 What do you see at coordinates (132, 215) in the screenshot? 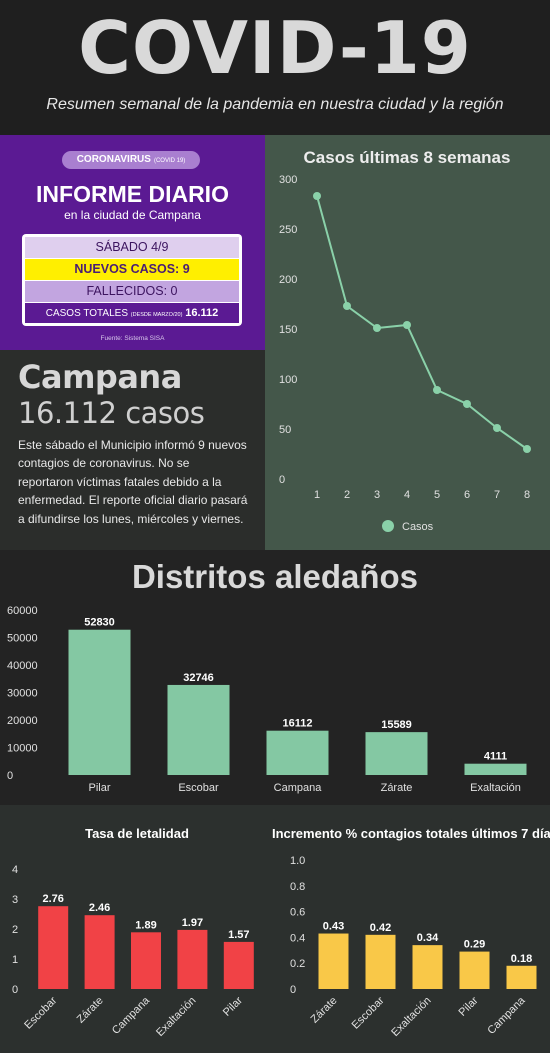
I see `report-subtitle: en la ciudad de Campana` at bounding box center [132, 215].